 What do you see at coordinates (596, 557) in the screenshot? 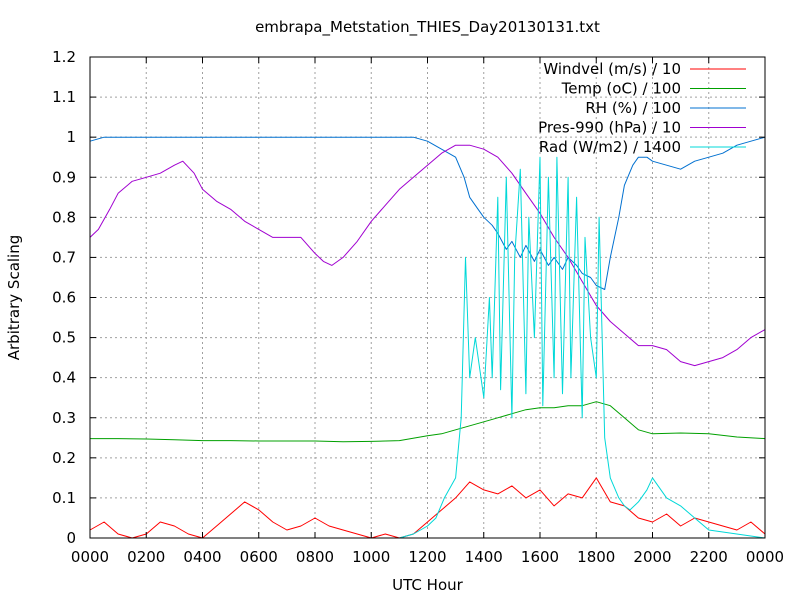
I see `x-tick-label: 1800` at bounding box center [596, 557].